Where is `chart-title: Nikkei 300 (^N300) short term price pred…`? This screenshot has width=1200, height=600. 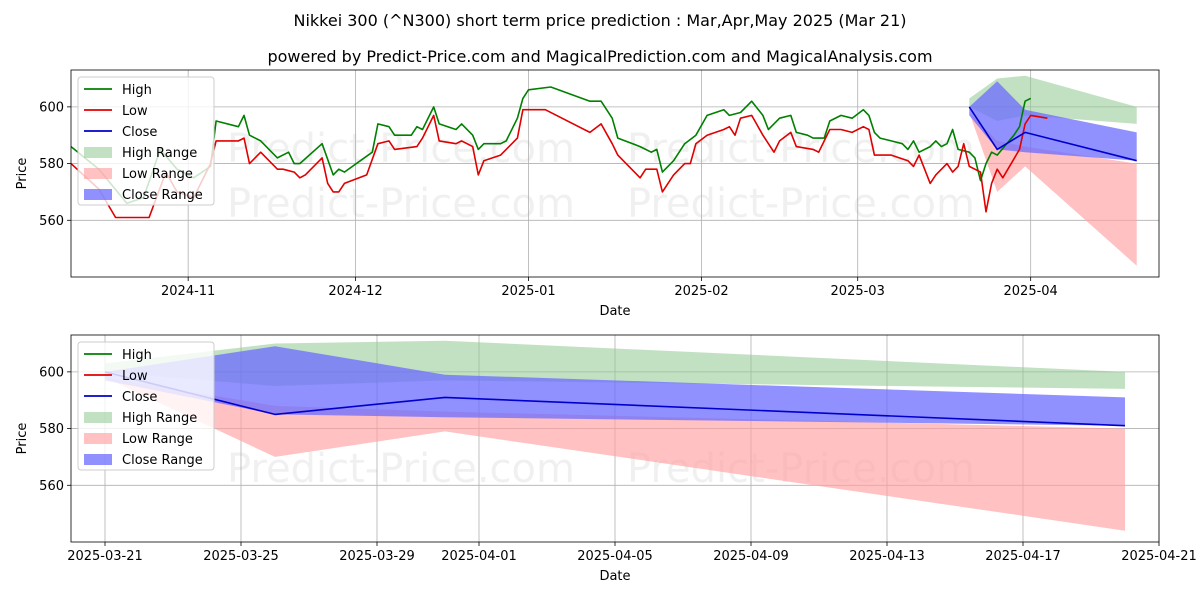 chart-title: Nikkei 300 (^N300) short term price pred… is located at coordinates (599, 20).